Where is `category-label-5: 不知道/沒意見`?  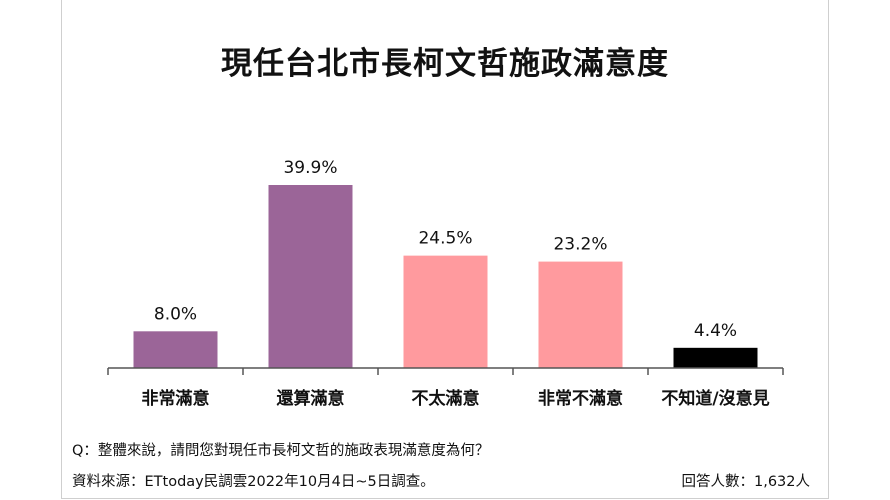
category-label-5: 不知道/沒意見 is located at coordinates (715, 398).